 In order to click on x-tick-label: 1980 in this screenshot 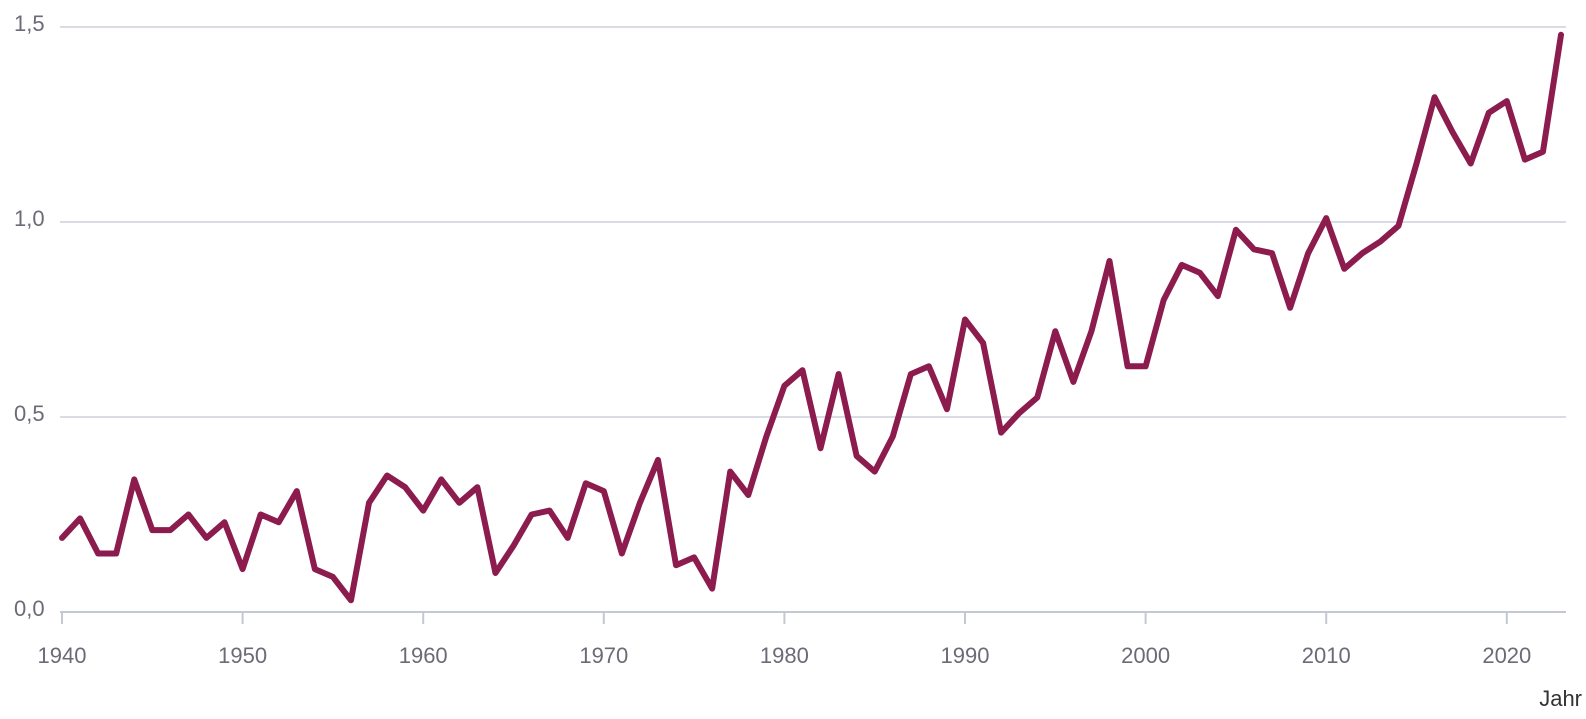, I will do `click(784, 655)`.